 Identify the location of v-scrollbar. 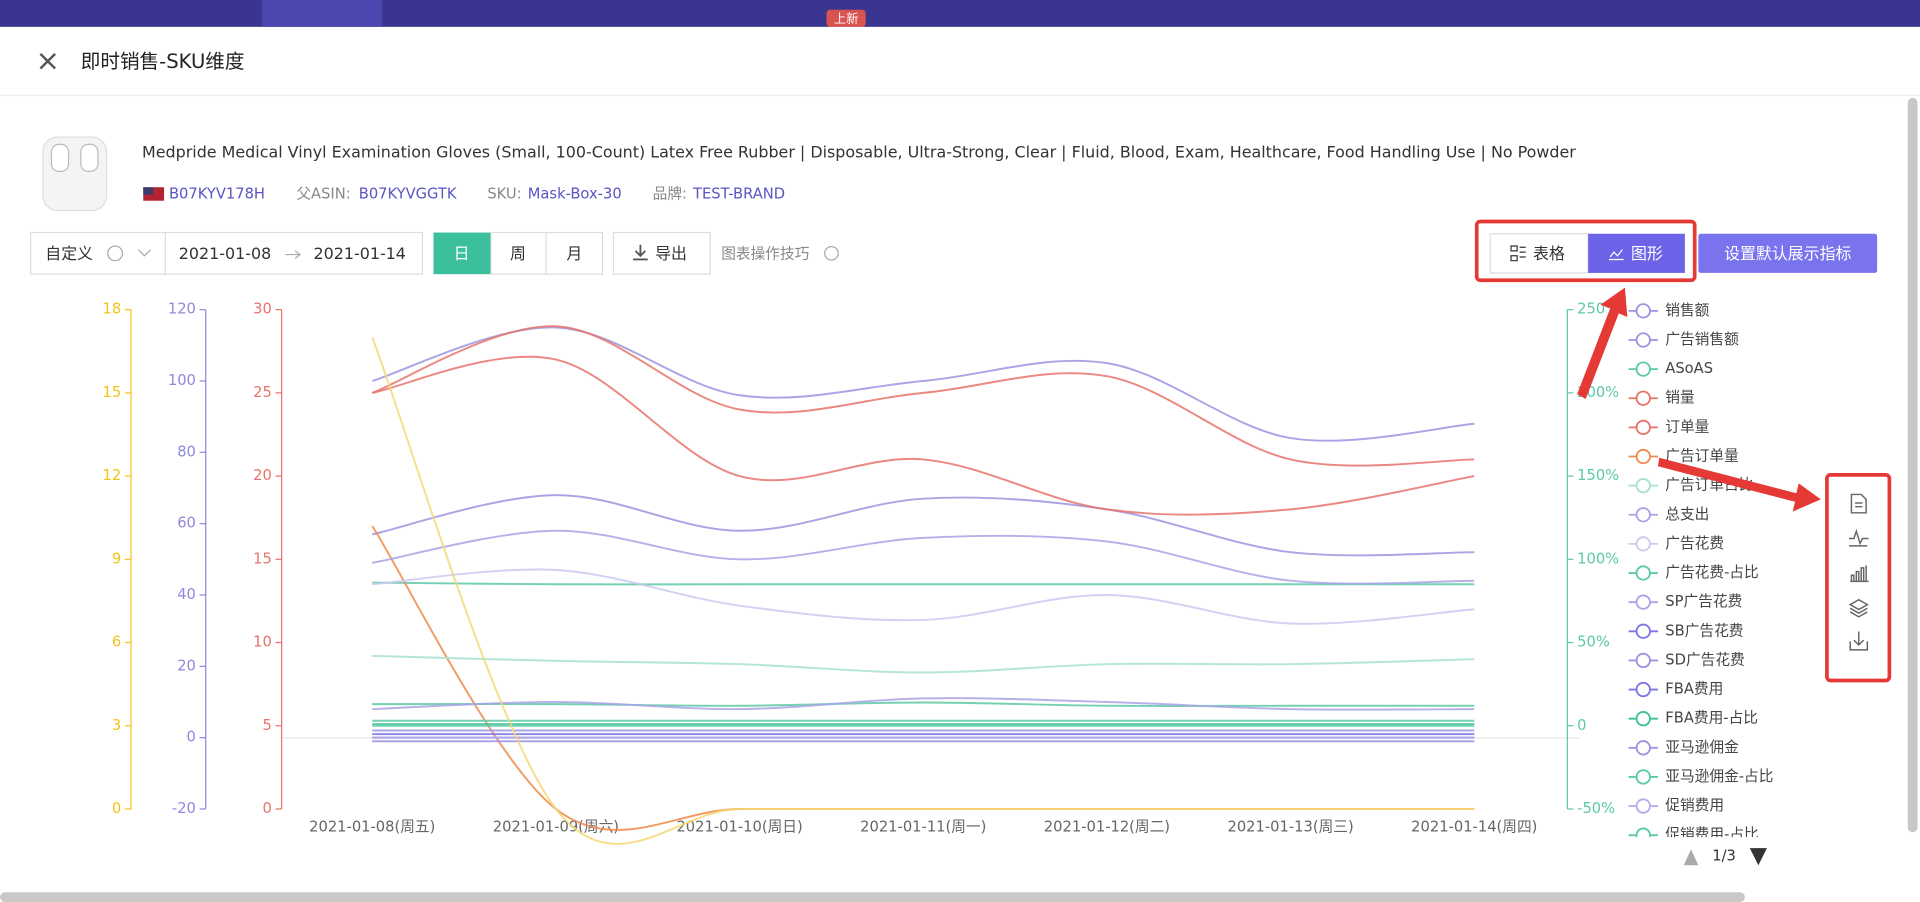
(1912, 465).